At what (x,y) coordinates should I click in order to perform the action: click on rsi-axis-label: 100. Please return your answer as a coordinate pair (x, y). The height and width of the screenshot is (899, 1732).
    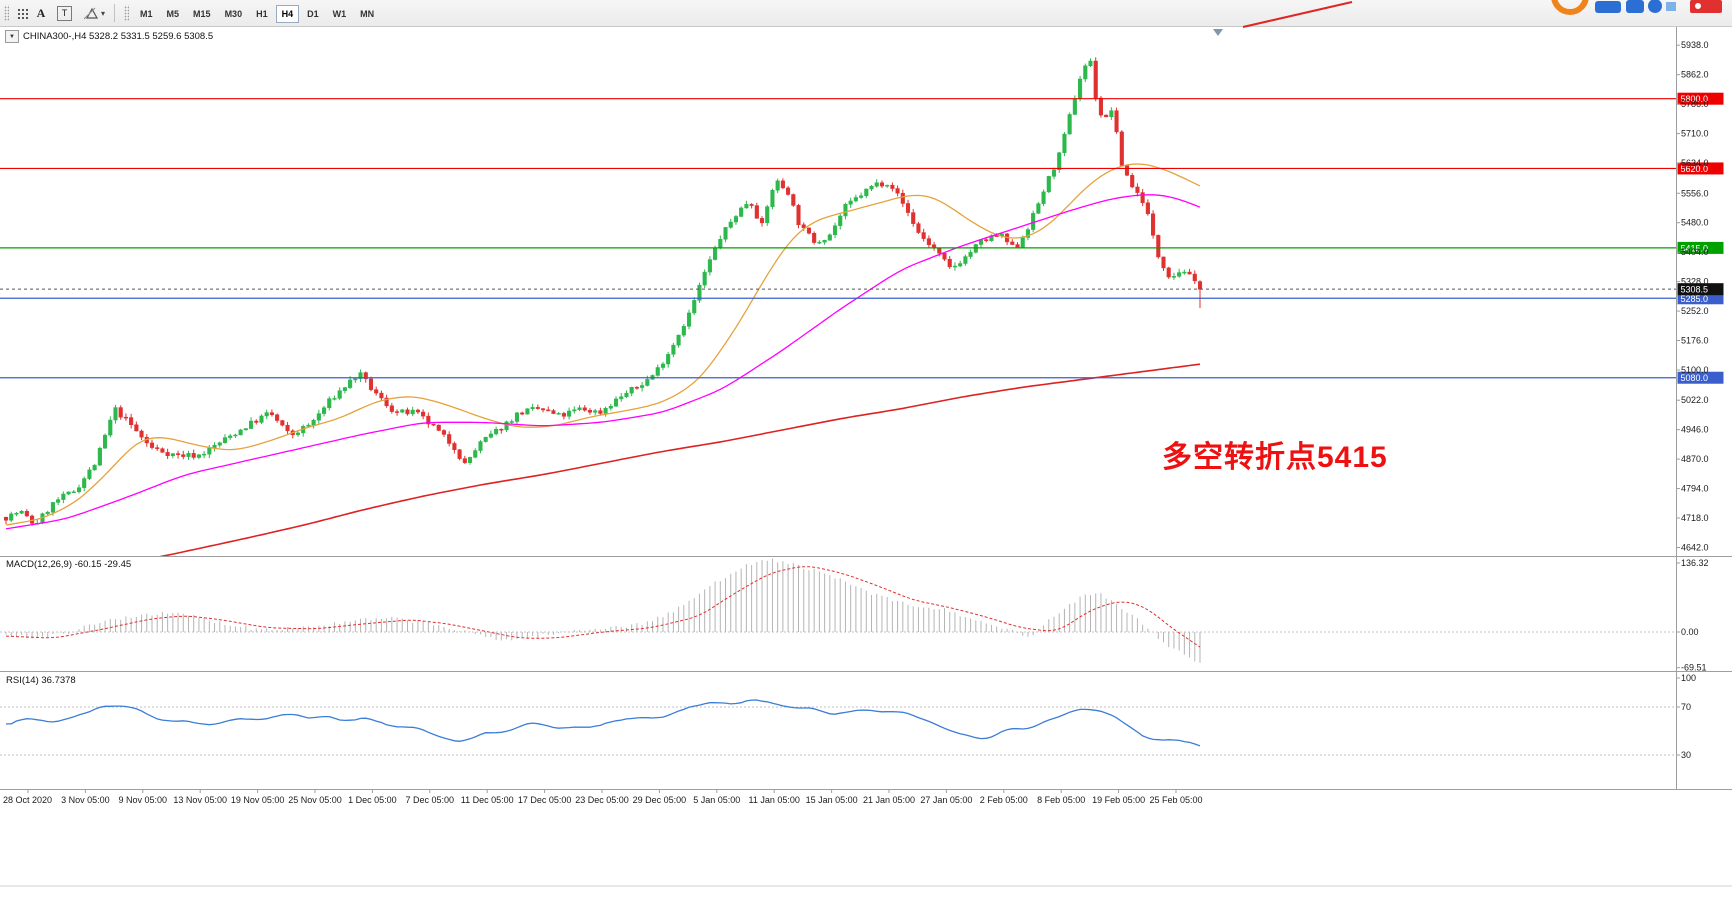
    Looking at the image, I should click on (1688, 678).